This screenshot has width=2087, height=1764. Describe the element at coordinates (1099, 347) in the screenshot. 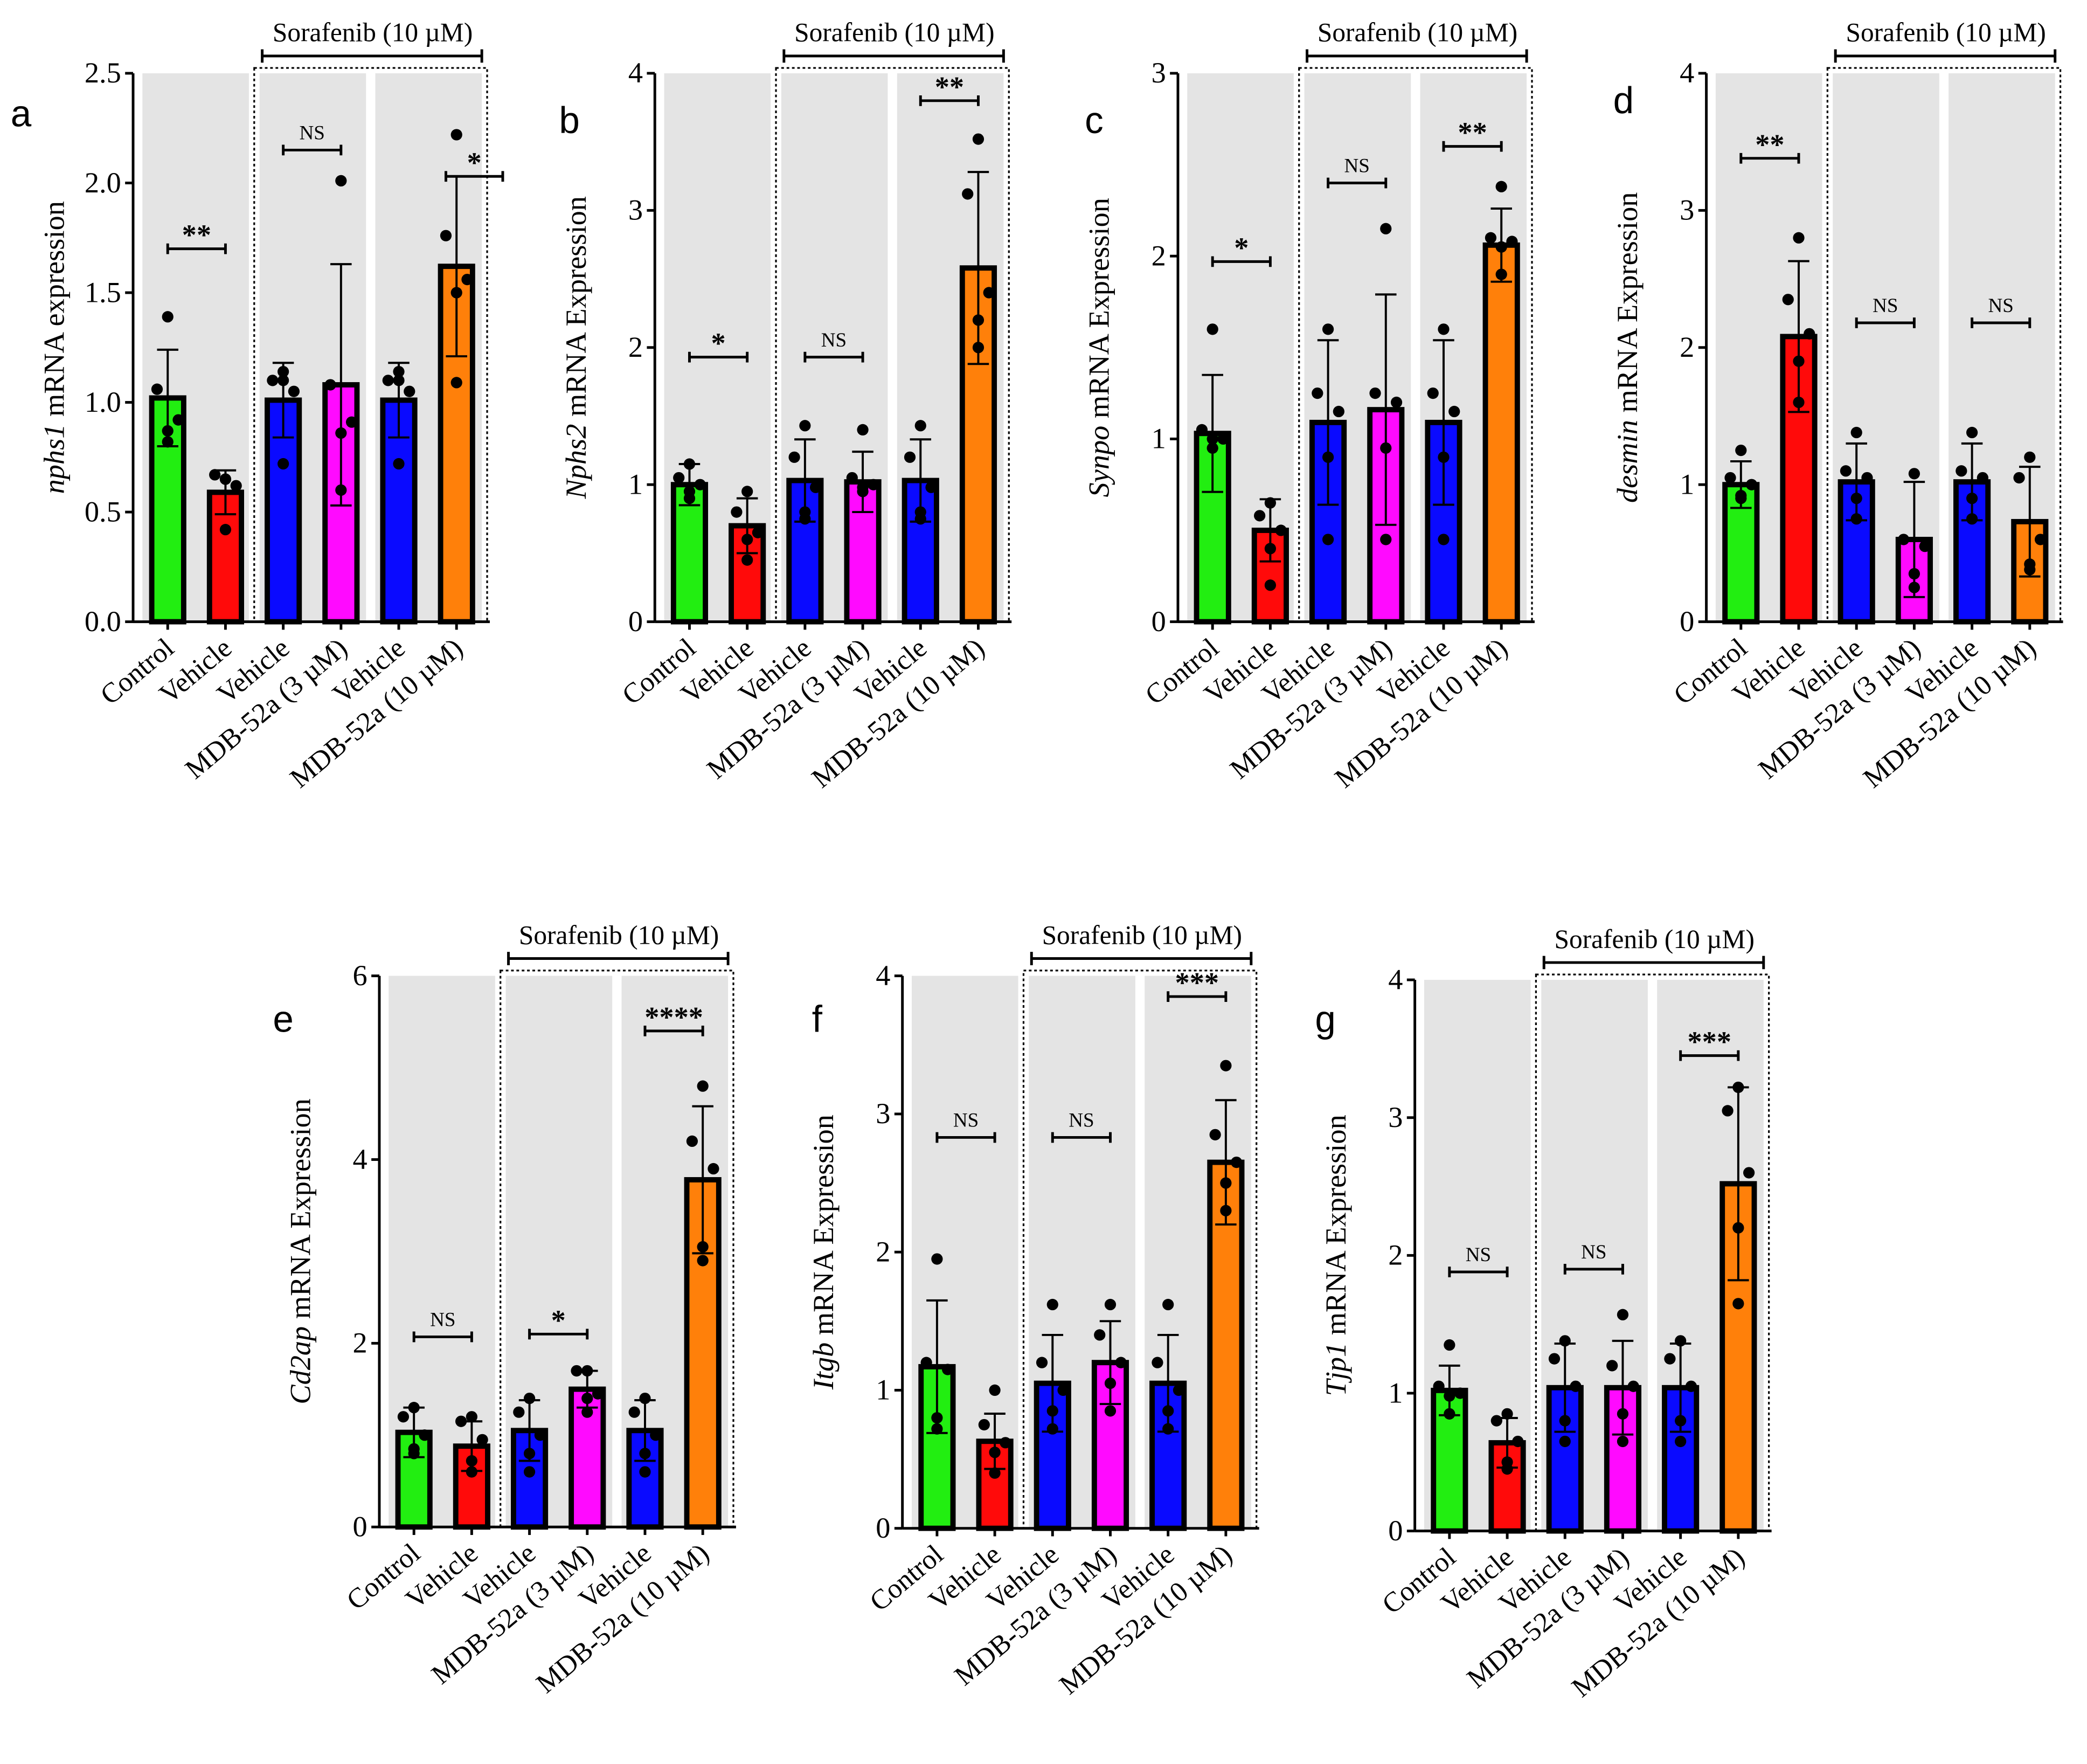

I see `y-axis-label: Synpo mRNA Expression` at that location.